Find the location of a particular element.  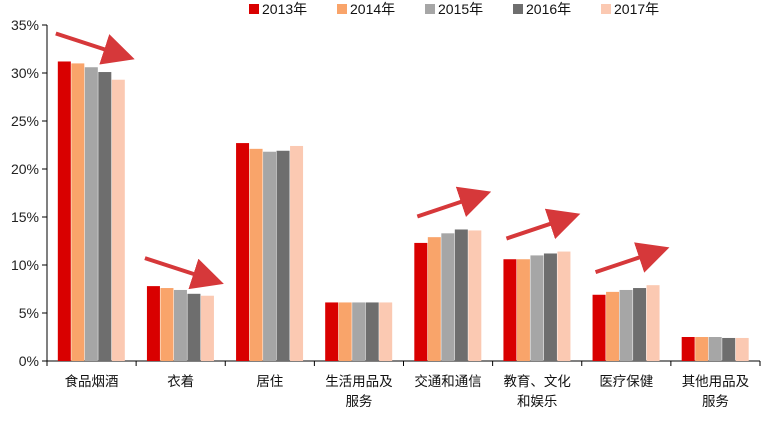

x-category-label: 医疗保健 is located at coordinates (626, 382).